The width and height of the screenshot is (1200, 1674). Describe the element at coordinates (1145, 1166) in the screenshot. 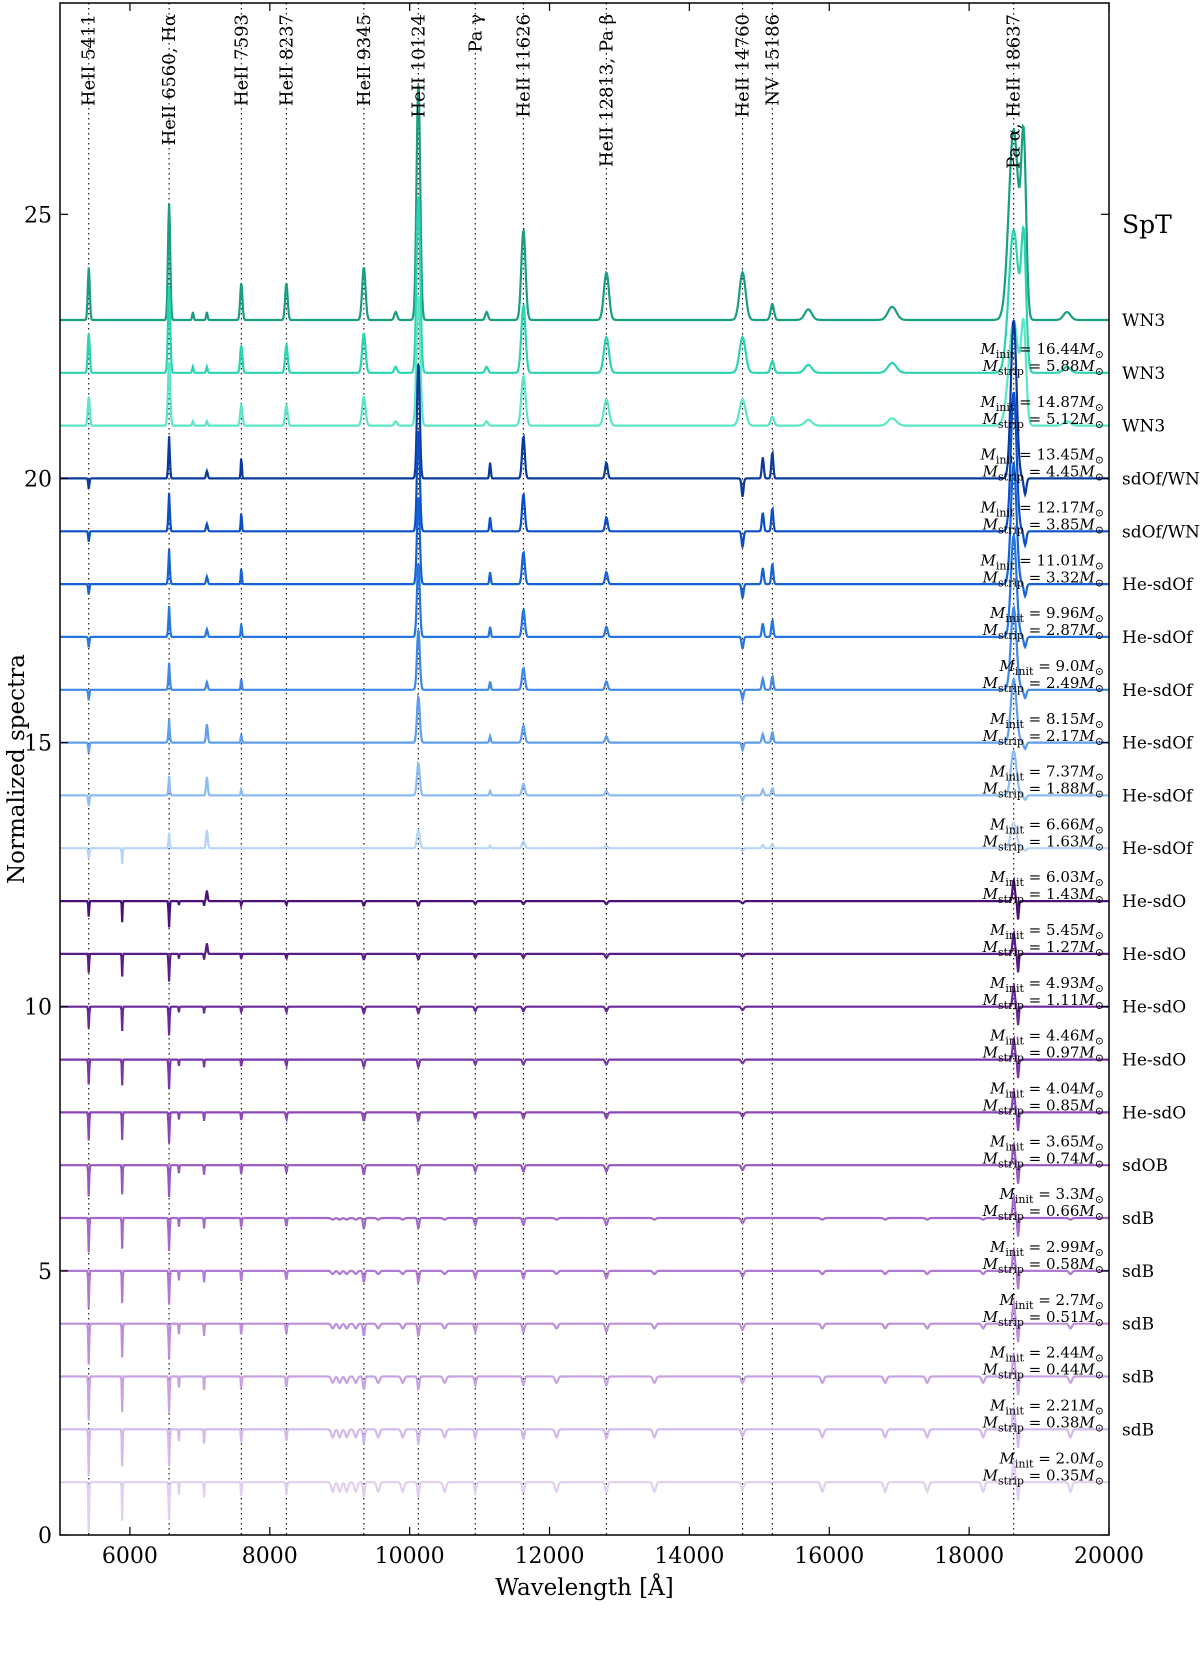

I see `spt-label: sdOB` at that location.